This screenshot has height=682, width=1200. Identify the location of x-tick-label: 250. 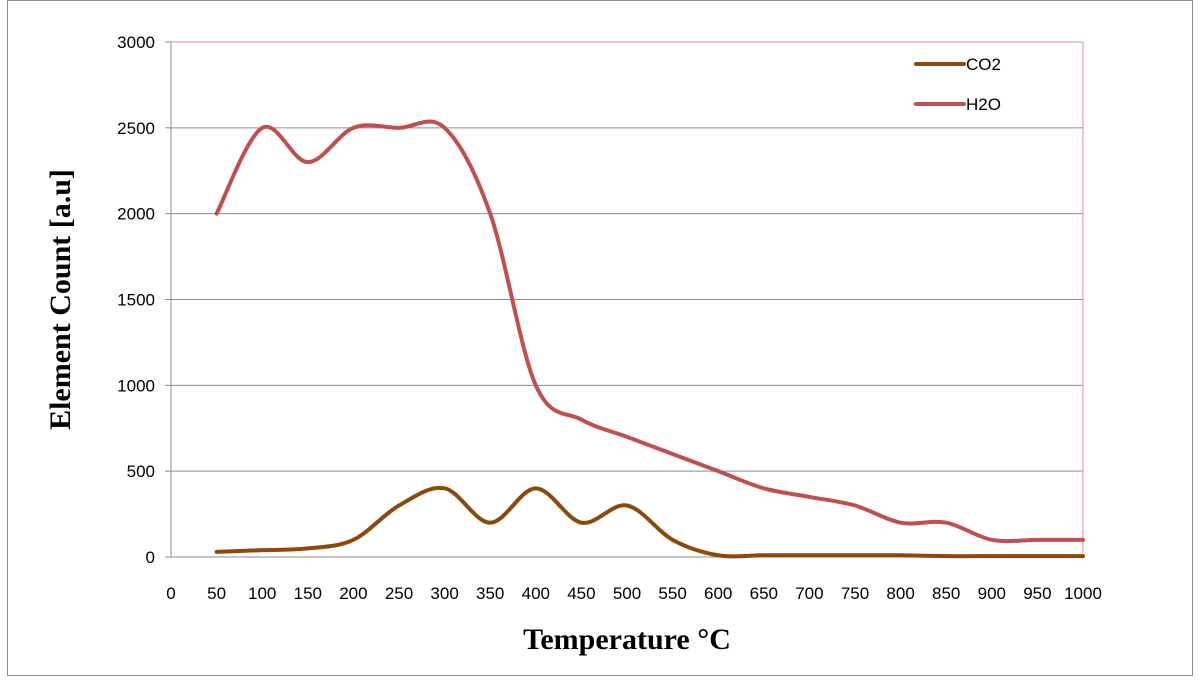
(399, 593).